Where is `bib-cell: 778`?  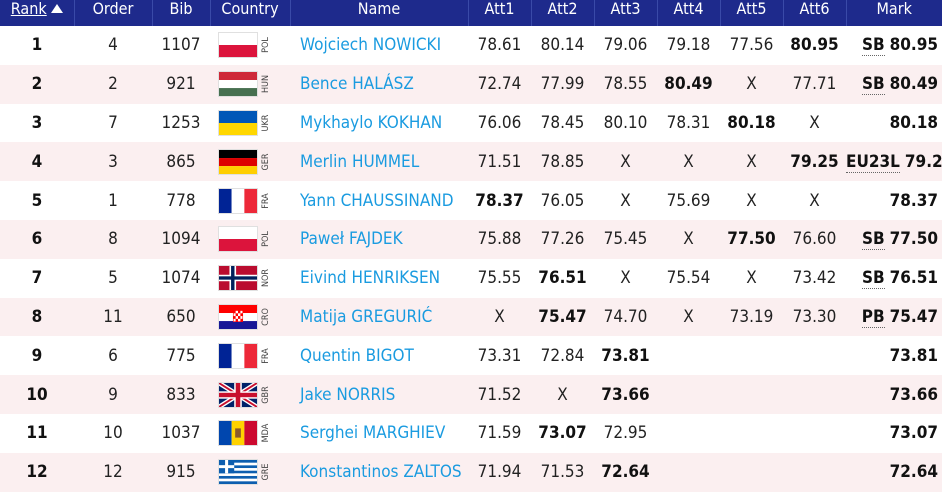 bib-cell: 778 is located at coordinates (181, 200).